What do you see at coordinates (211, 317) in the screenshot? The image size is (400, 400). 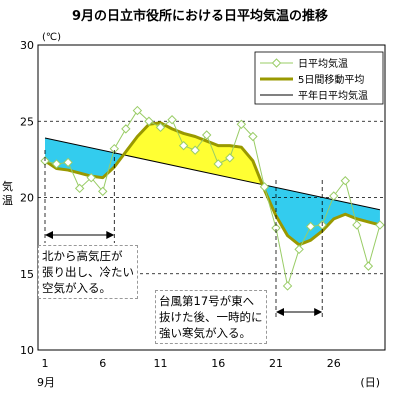 I see `annotation-typhoon: 台風第17号が東へ 抜けた後、一時的に 強い寒気が入る。` at bounding box center [211, 317].